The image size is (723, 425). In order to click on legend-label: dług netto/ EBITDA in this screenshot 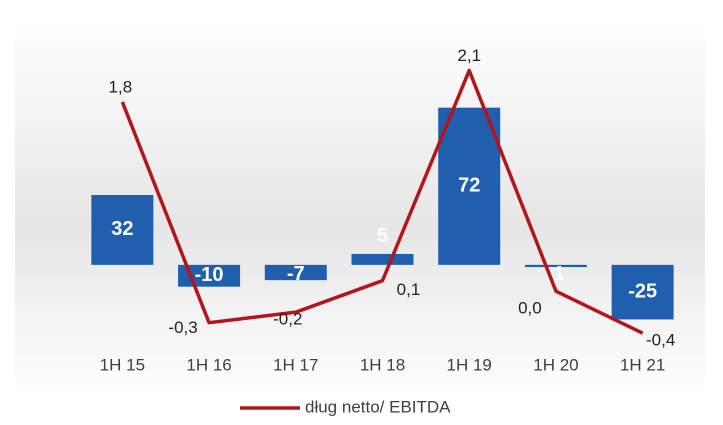, I will do `click(378, 406)`.